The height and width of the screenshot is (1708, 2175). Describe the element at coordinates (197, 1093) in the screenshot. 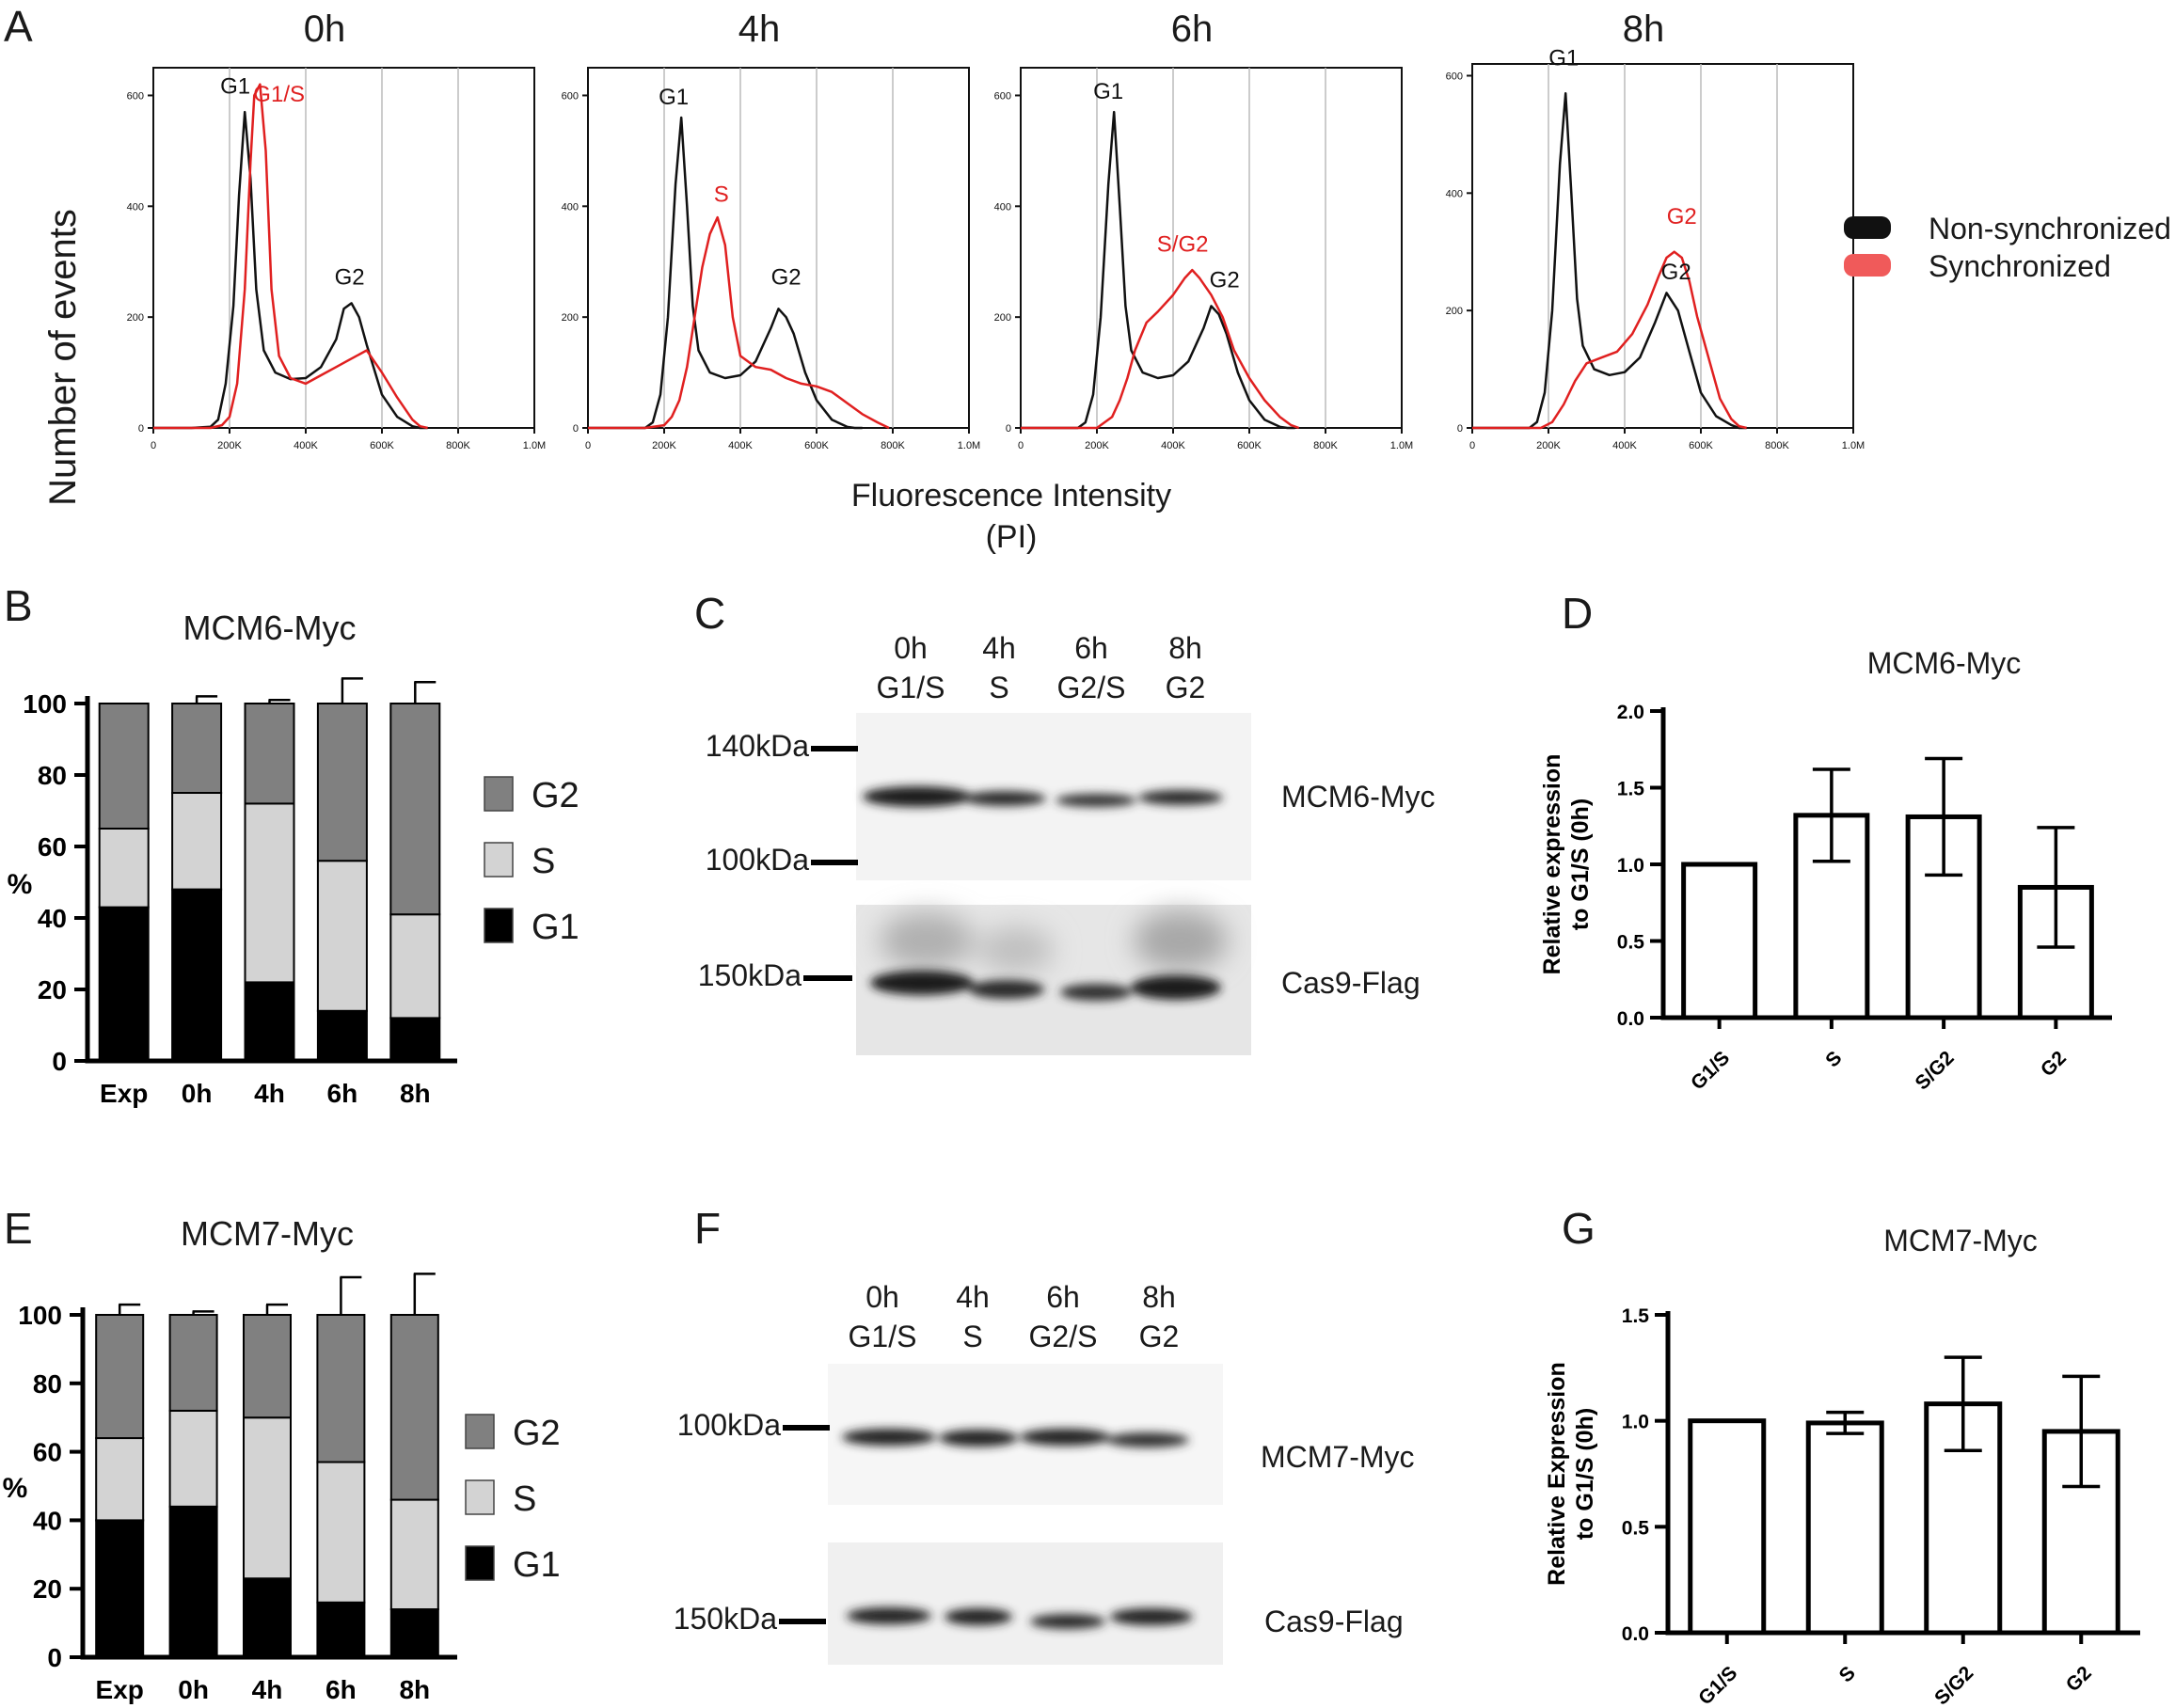

I see `stacked-x-tick-label: 0h` at that location.